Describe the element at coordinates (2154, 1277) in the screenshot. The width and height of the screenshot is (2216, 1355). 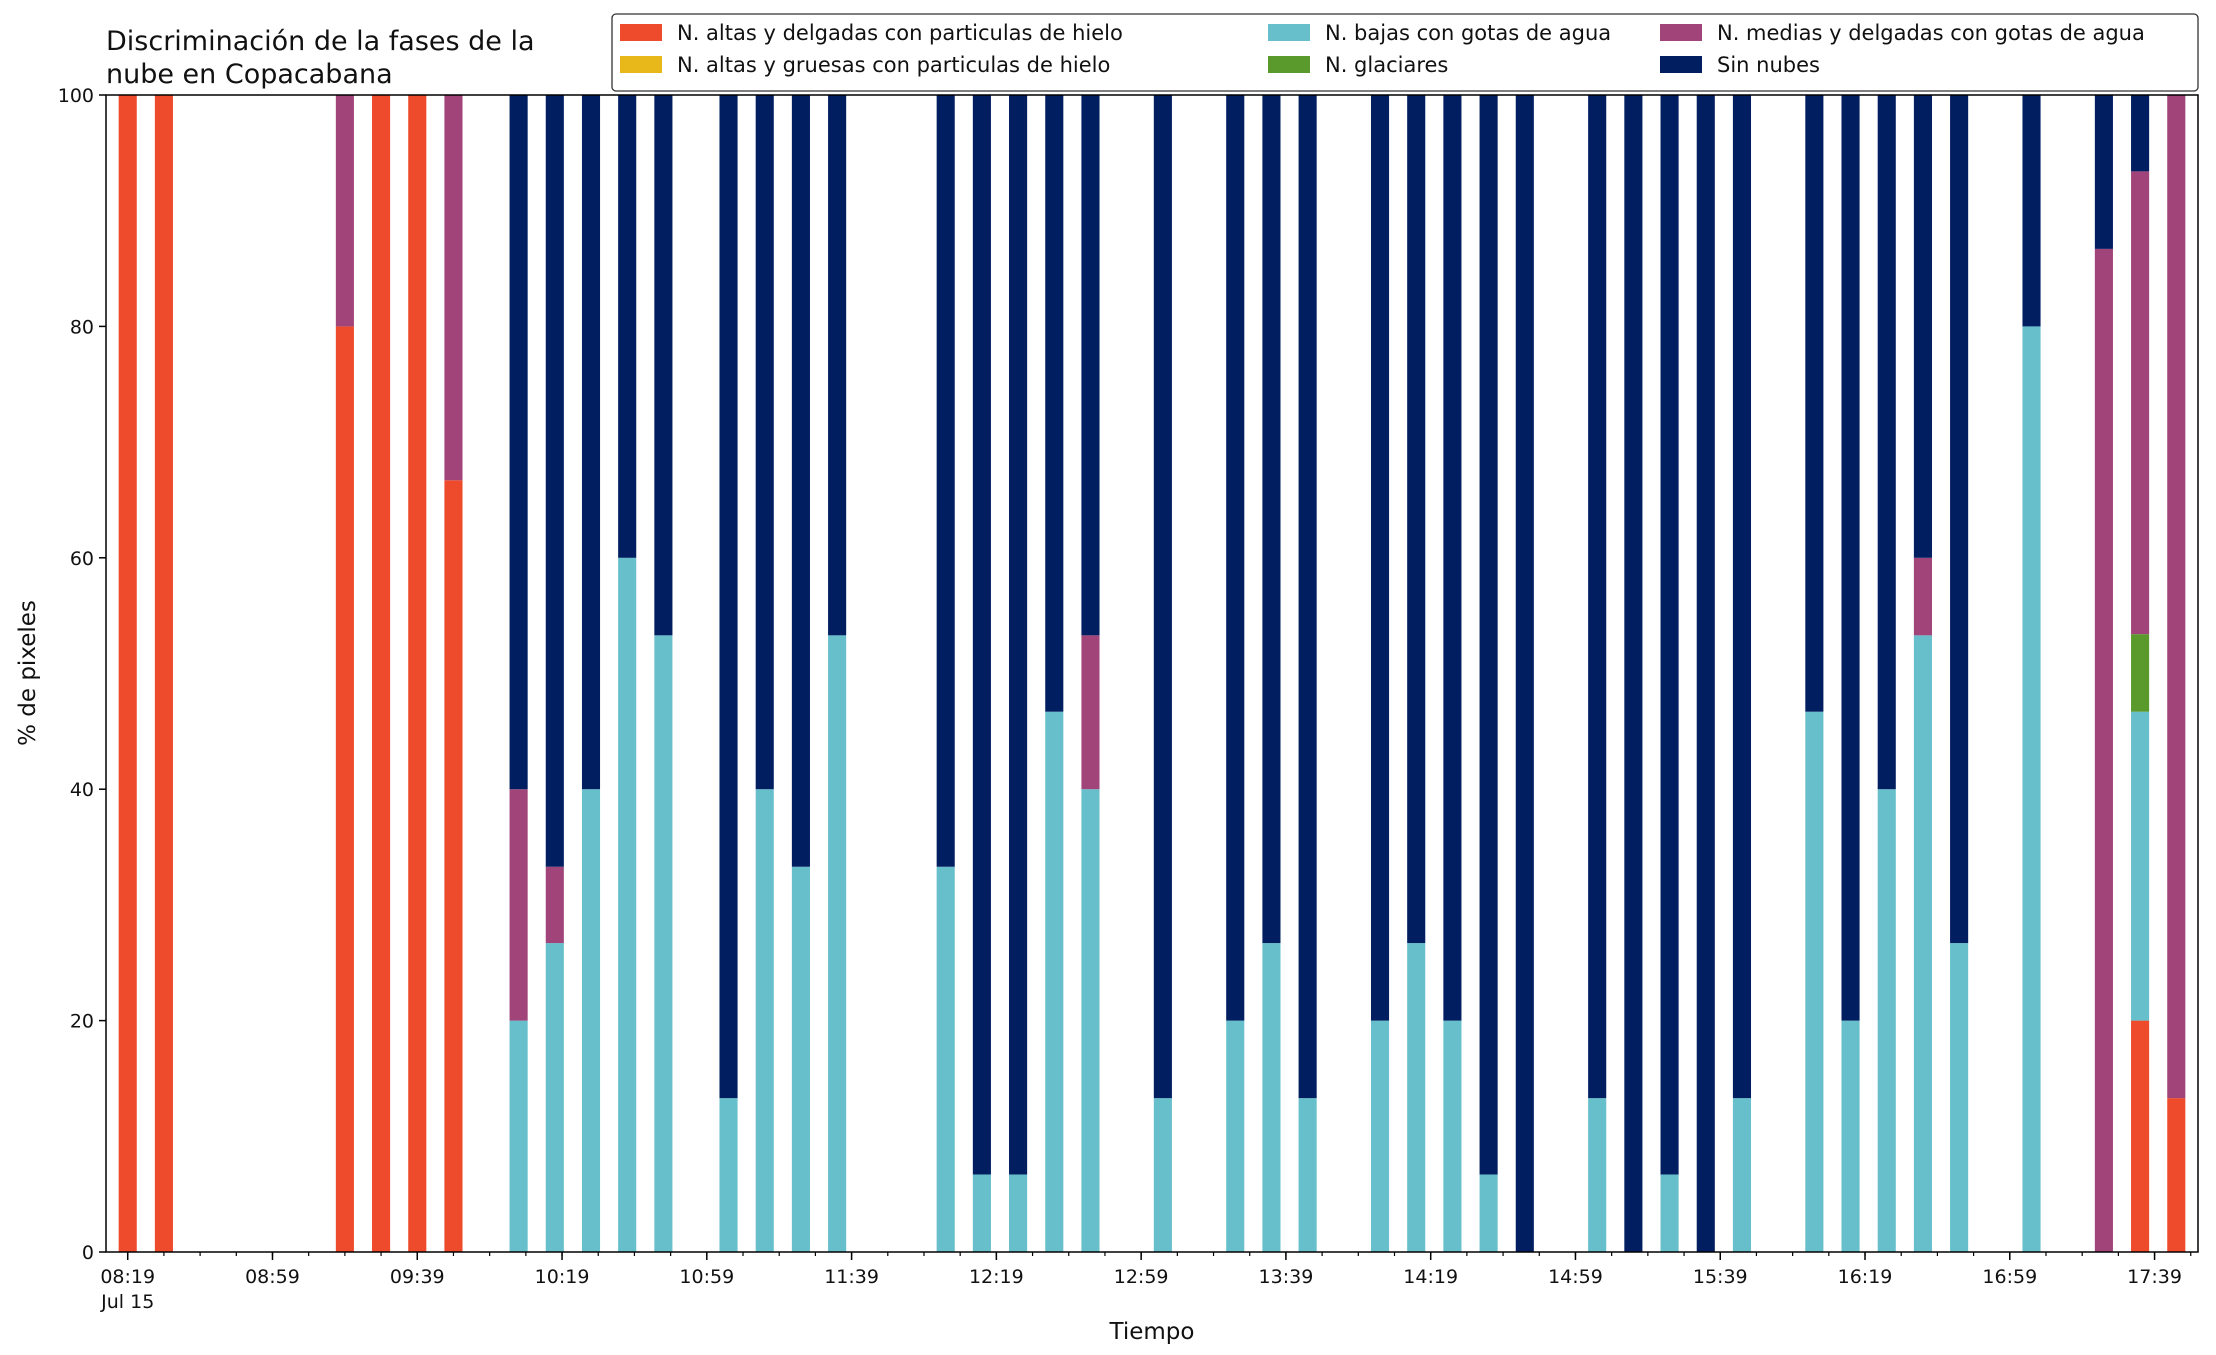
I see `x-tick-label: 17:39` at that location.